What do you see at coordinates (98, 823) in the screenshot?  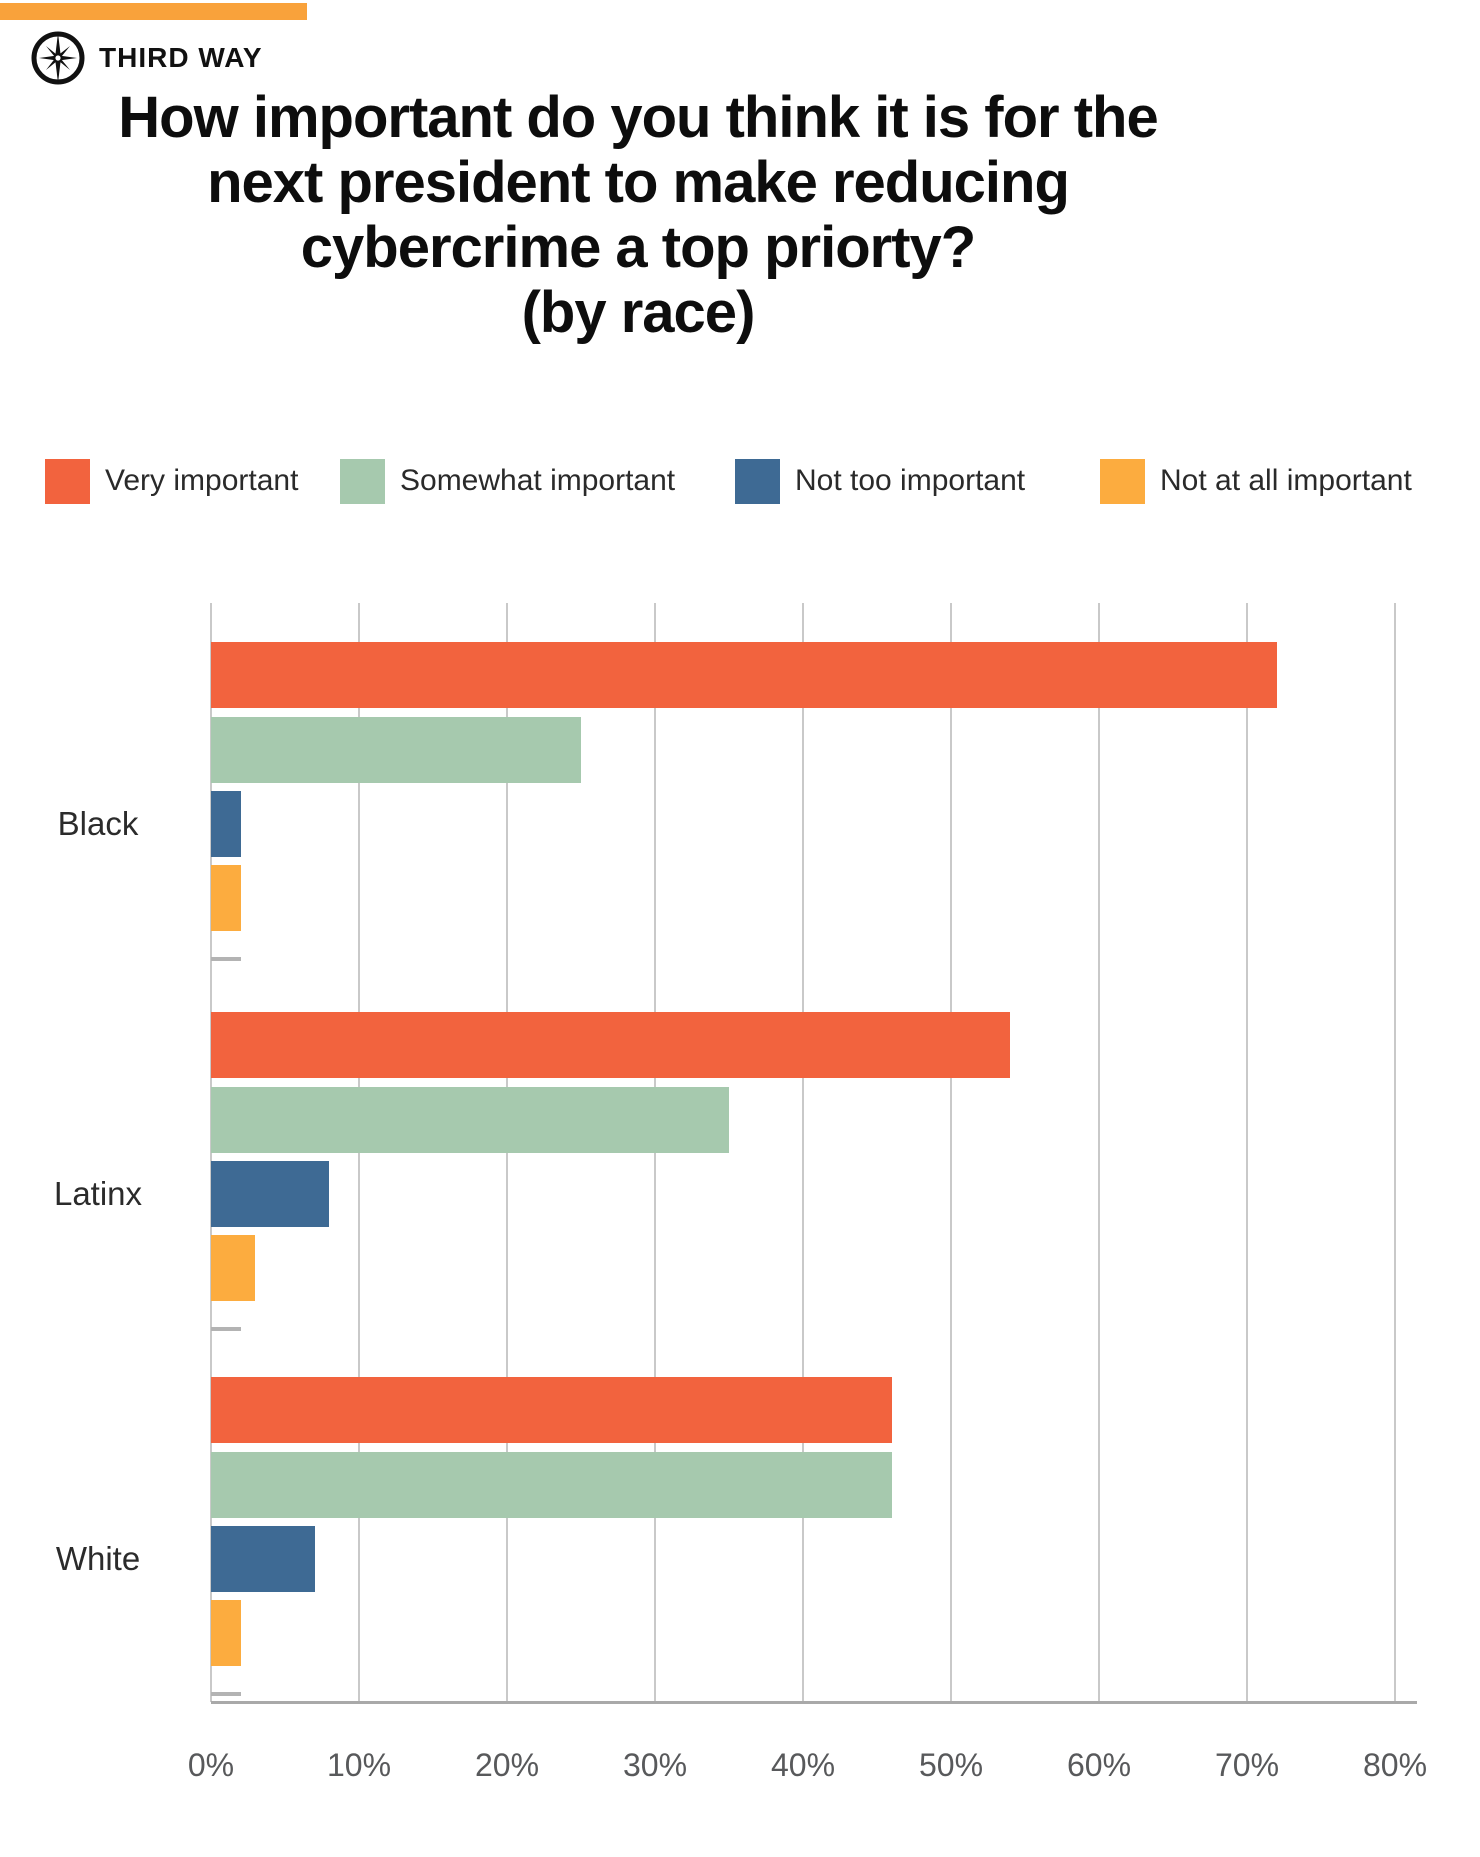 I see `category-label-black: Black` at bounding box center [98, 823].